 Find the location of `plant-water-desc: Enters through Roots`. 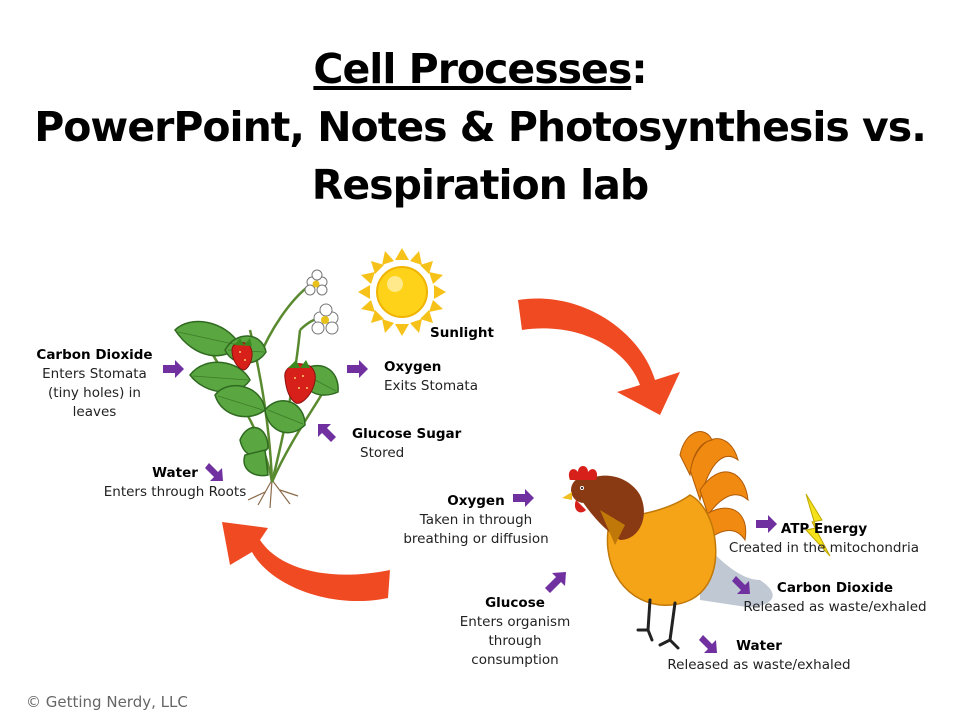

plant-water-desc: Enters through Roots is located at coordinates (175, 492).